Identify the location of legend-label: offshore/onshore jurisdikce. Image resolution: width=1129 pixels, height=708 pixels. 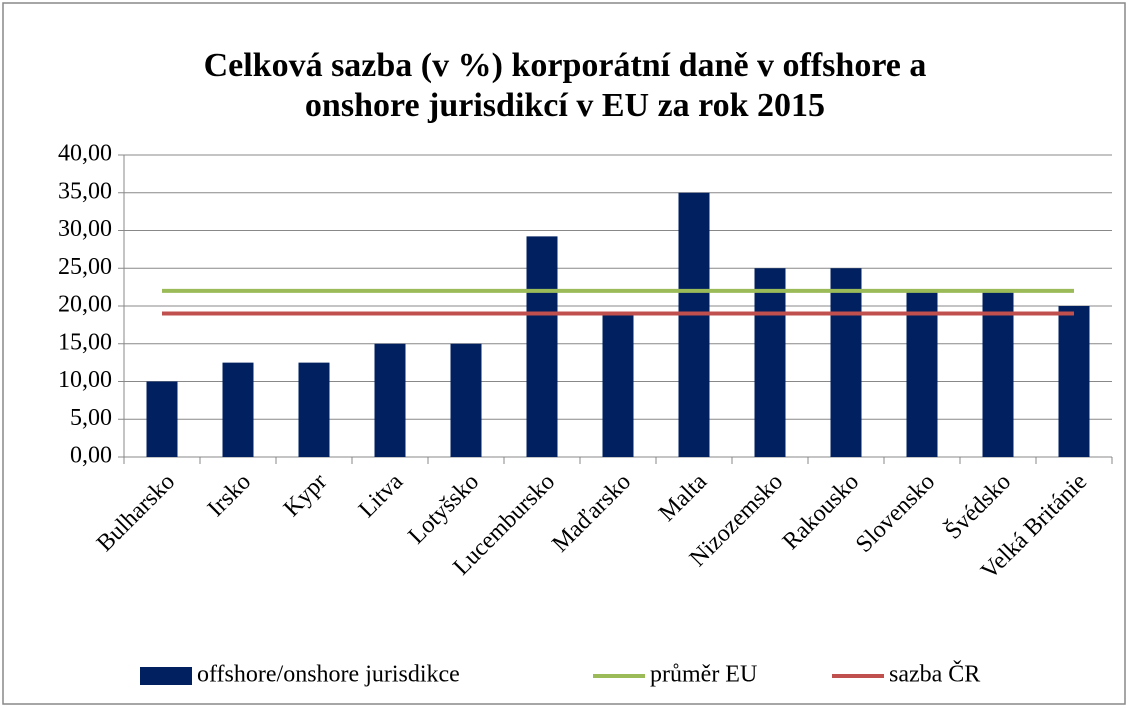
(328, 675).